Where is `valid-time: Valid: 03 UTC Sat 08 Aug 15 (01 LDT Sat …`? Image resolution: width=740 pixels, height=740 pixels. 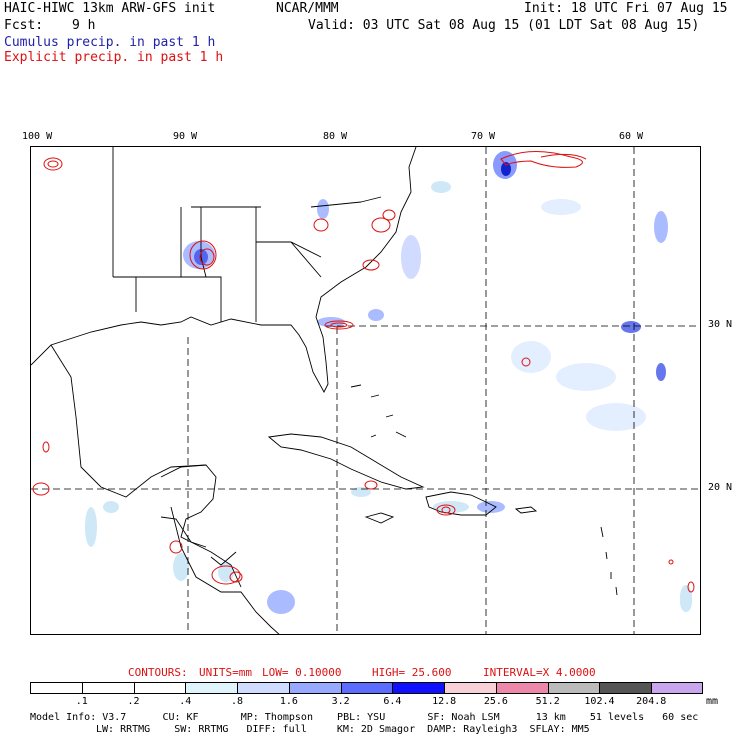 valid-time: Valid: 03 UTC Sat 08 Aug 15 (01 LDT Sat … is located at coordinates (504, 25).